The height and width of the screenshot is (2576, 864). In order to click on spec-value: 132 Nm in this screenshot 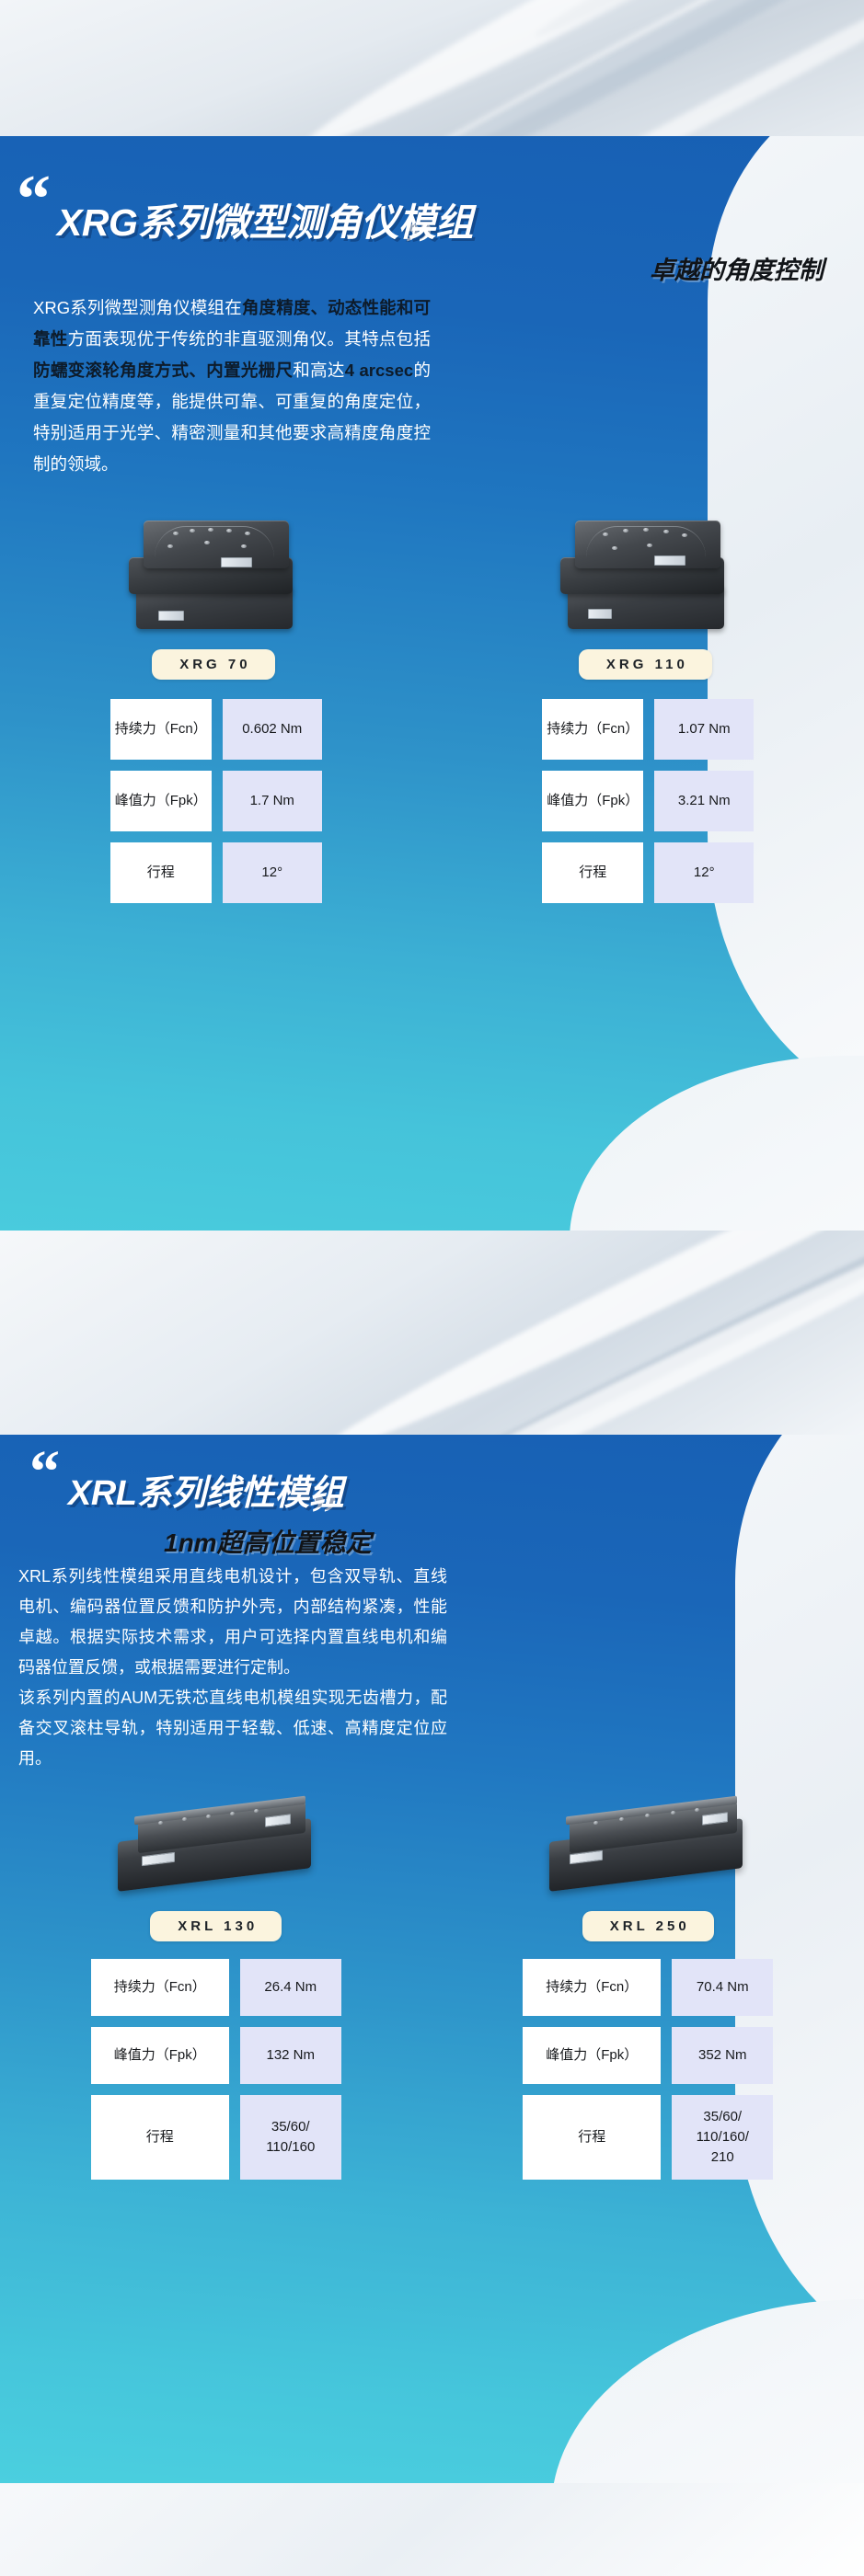, I will do `click(290, 2056)`.